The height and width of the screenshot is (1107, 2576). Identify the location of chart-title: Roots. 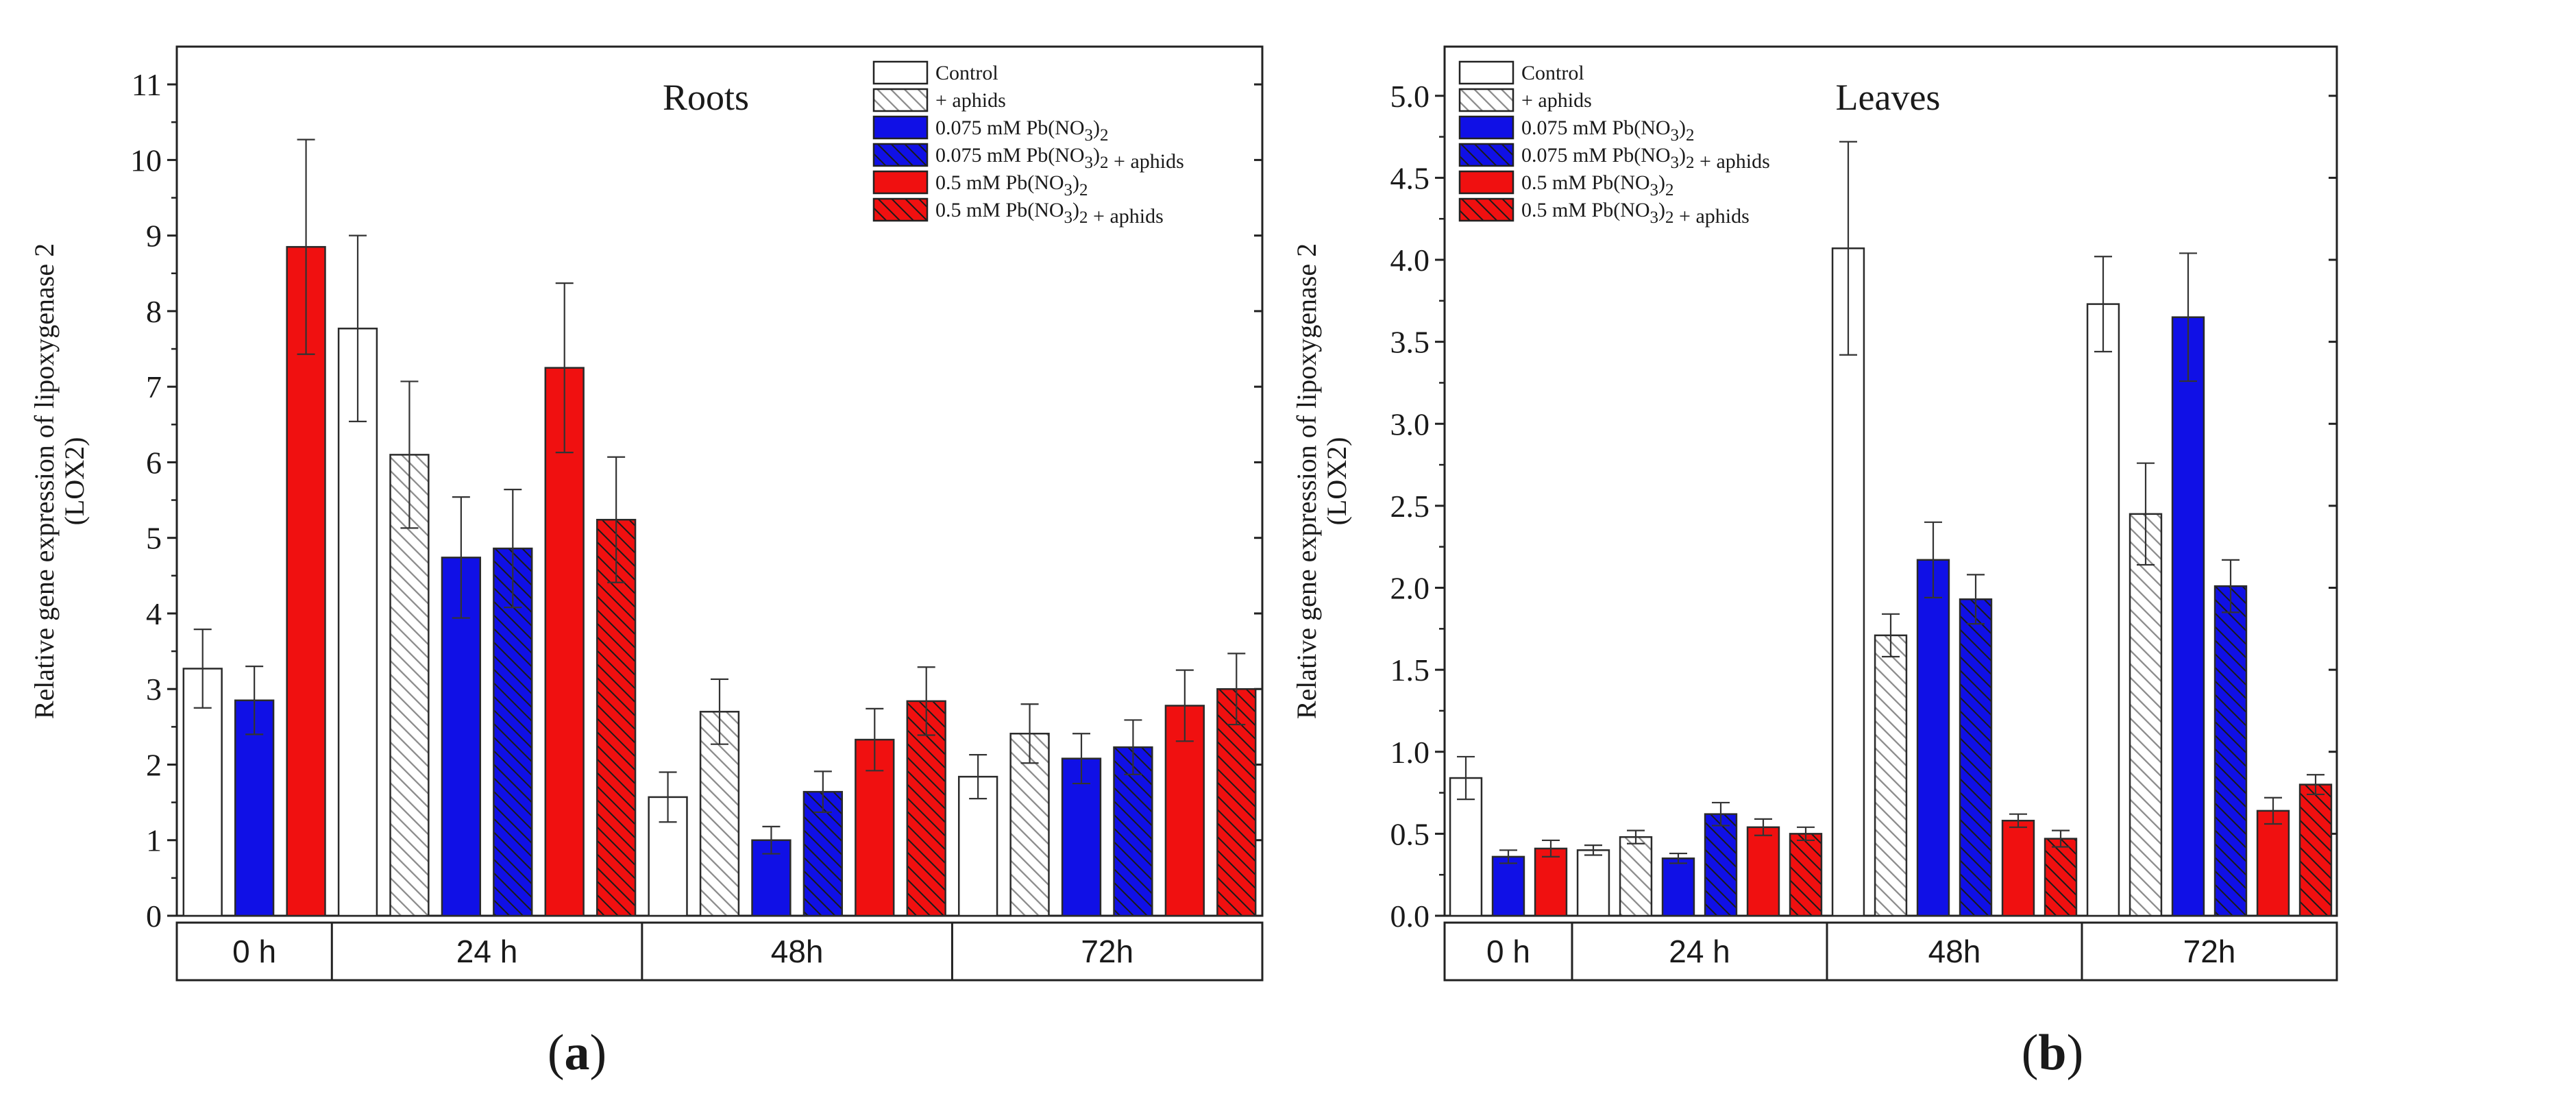
(706, 97).